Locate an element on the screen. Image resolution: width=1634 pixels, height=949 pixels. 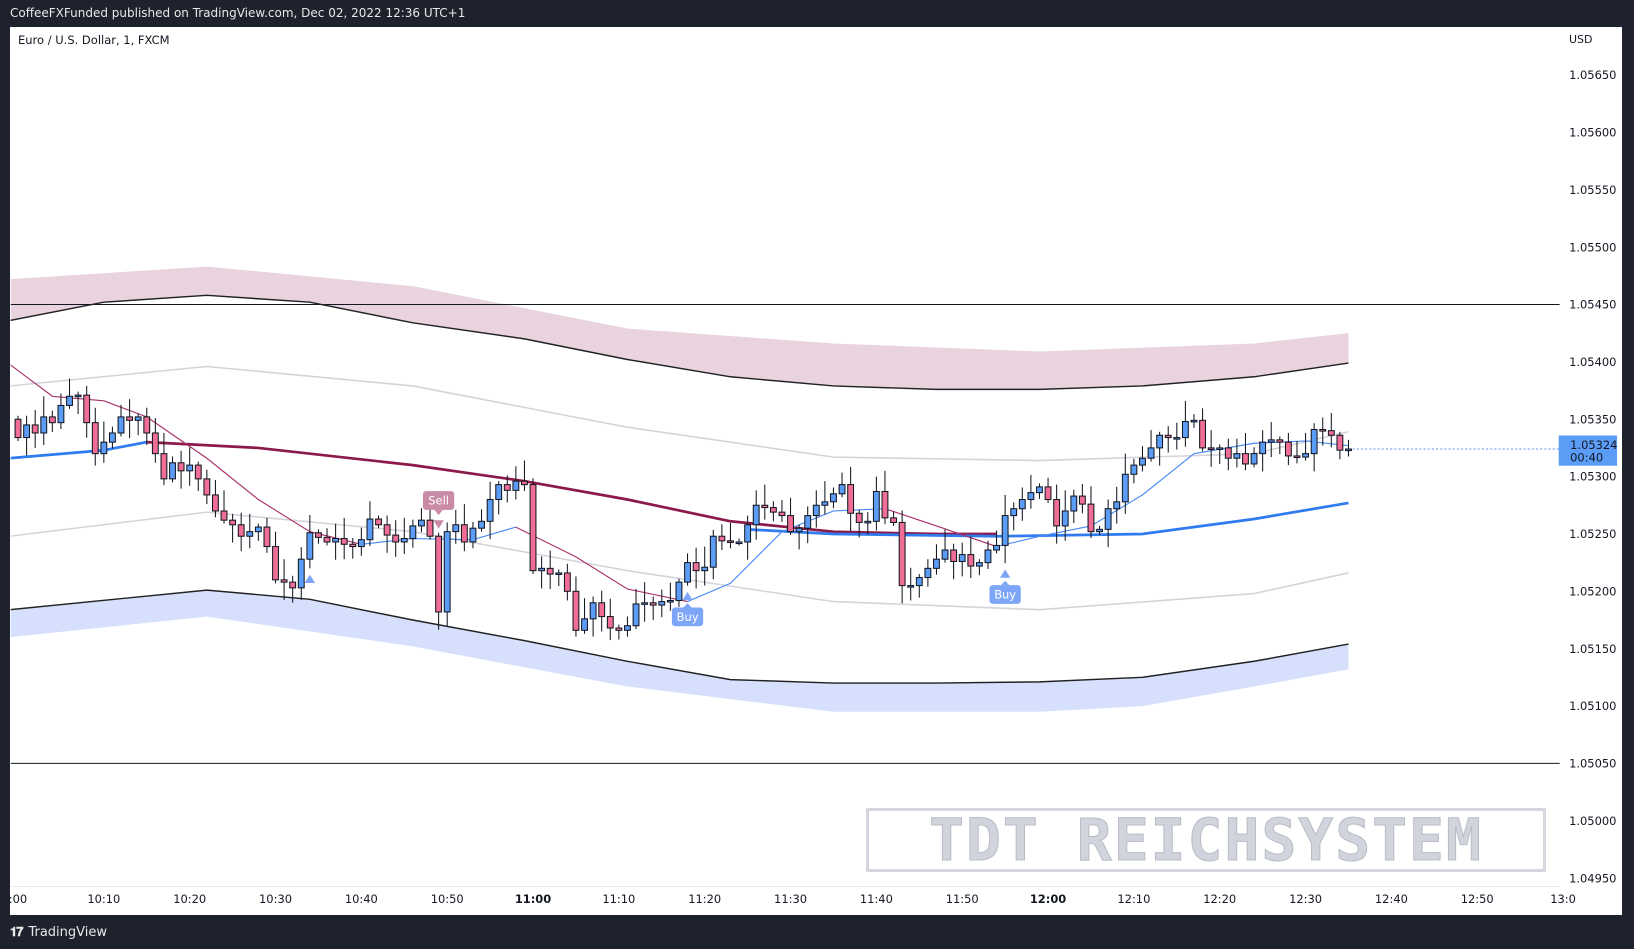
currency-label: USD is located at coordinates (1581, 39).